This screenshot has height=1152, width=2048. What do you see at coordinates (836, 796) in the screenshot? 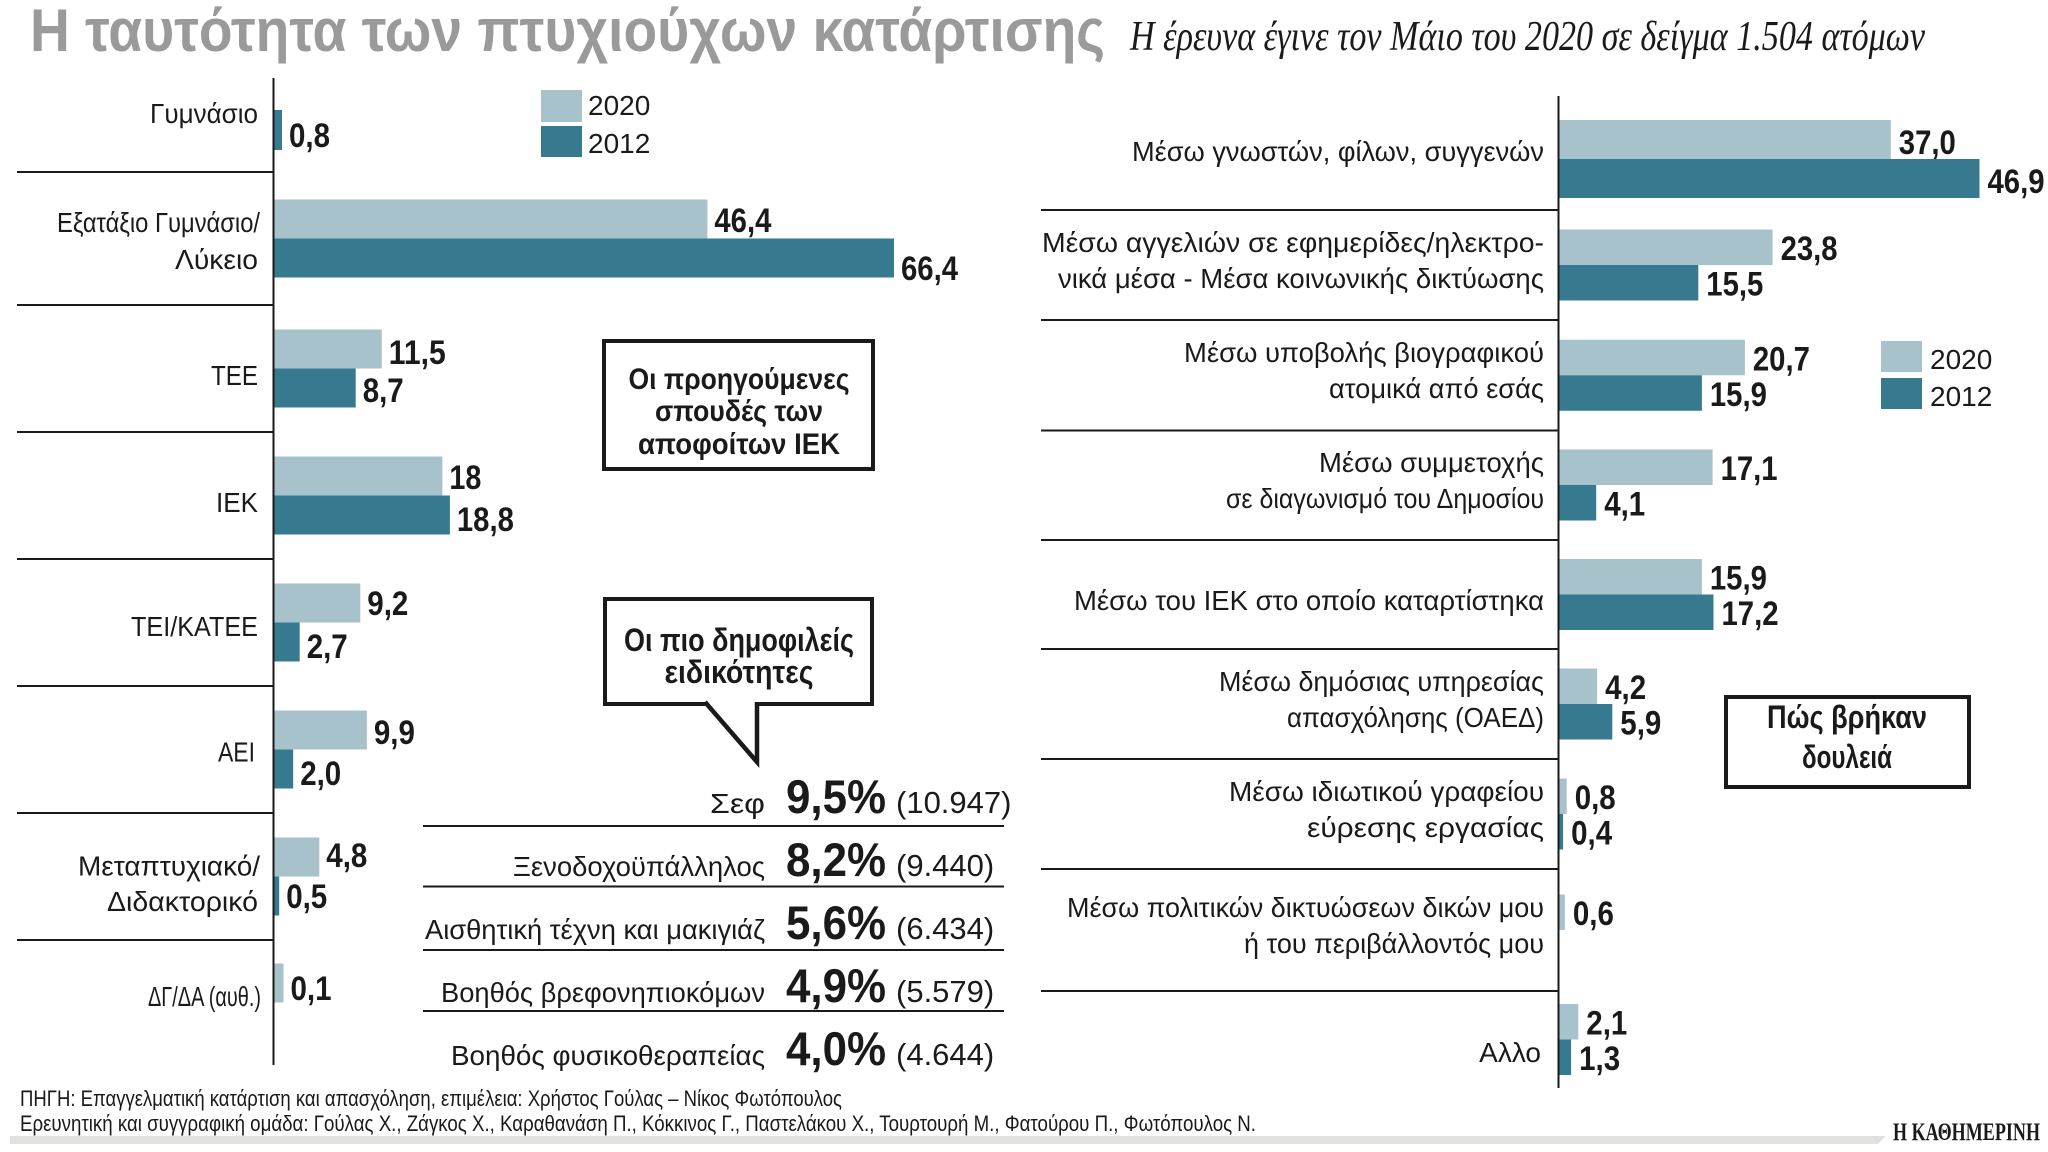
I see `svg-text: 9,5%` at bounding box center [836, 796].